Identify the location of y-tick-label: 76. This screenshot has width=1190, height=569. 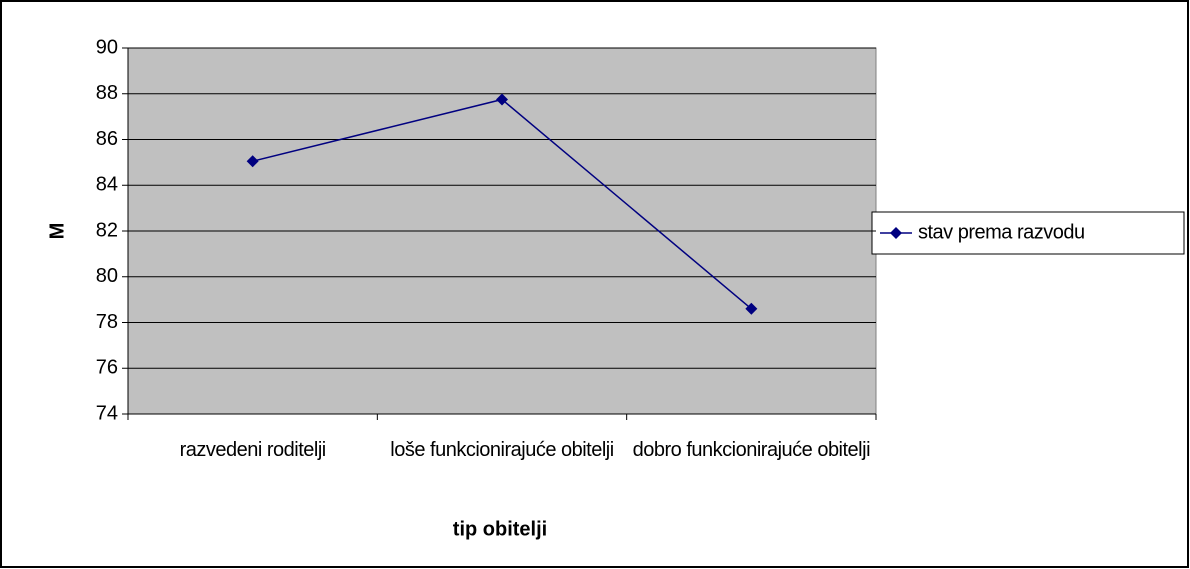
(107, 368).